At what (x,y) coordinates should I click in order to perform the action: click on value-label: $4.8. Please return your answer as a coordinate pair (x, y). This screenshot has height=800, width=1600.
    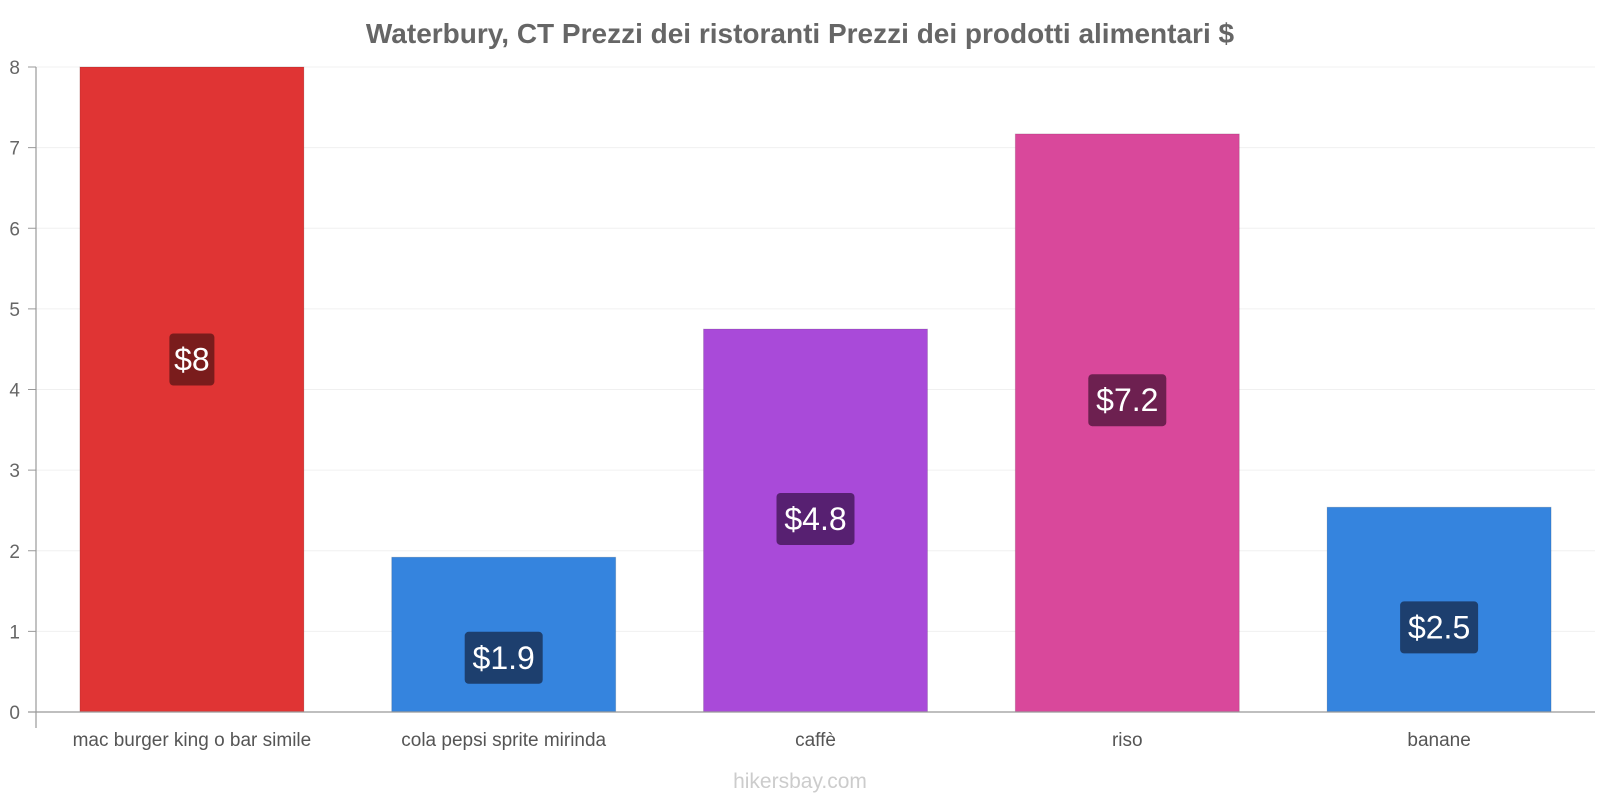
    Looking at the image, I should click on (815, 519).